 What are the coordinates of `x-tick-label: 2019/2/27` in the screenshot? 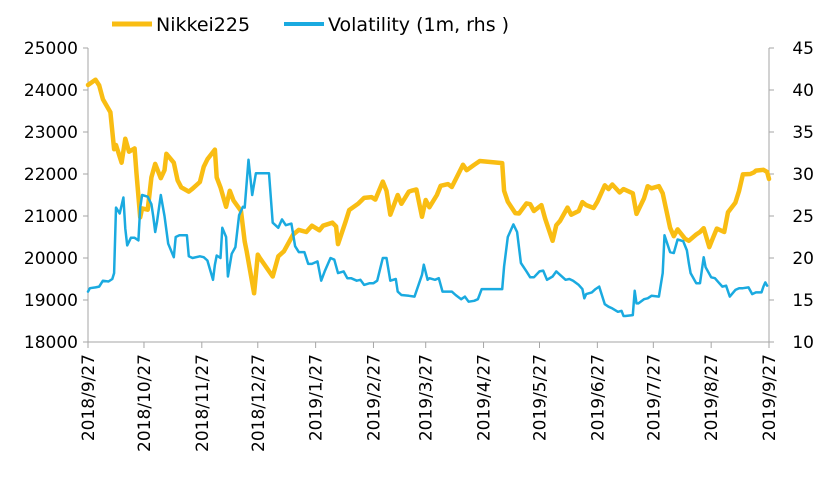 It's located at (374, 397).